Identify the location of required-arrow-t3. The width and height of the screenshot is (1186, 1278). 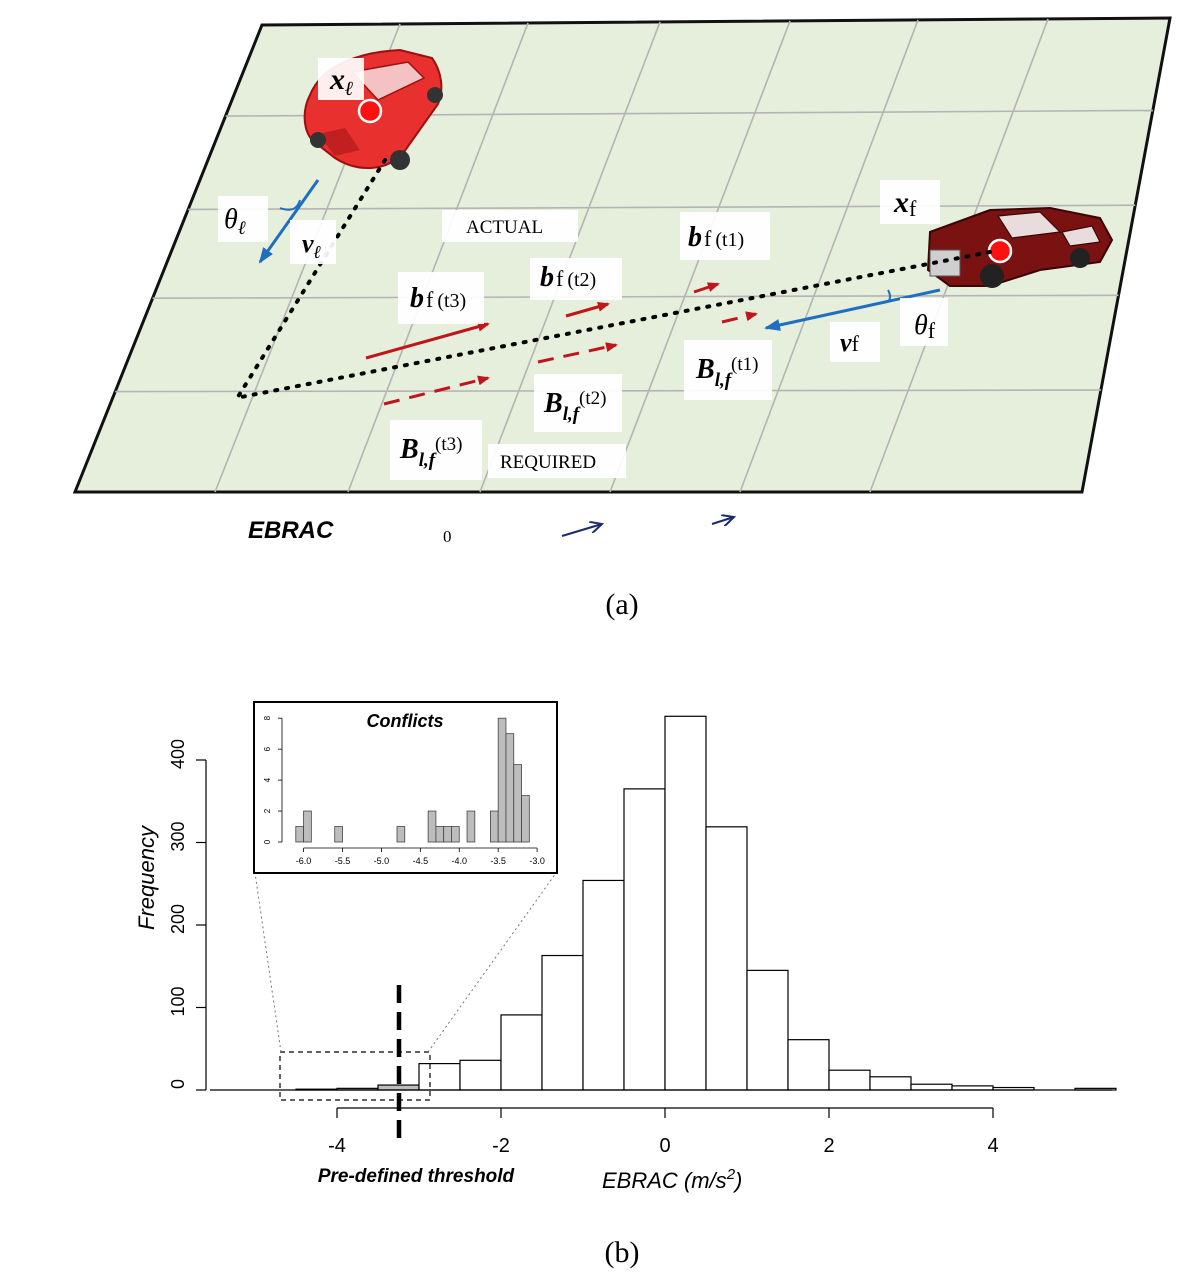
(436, 390).